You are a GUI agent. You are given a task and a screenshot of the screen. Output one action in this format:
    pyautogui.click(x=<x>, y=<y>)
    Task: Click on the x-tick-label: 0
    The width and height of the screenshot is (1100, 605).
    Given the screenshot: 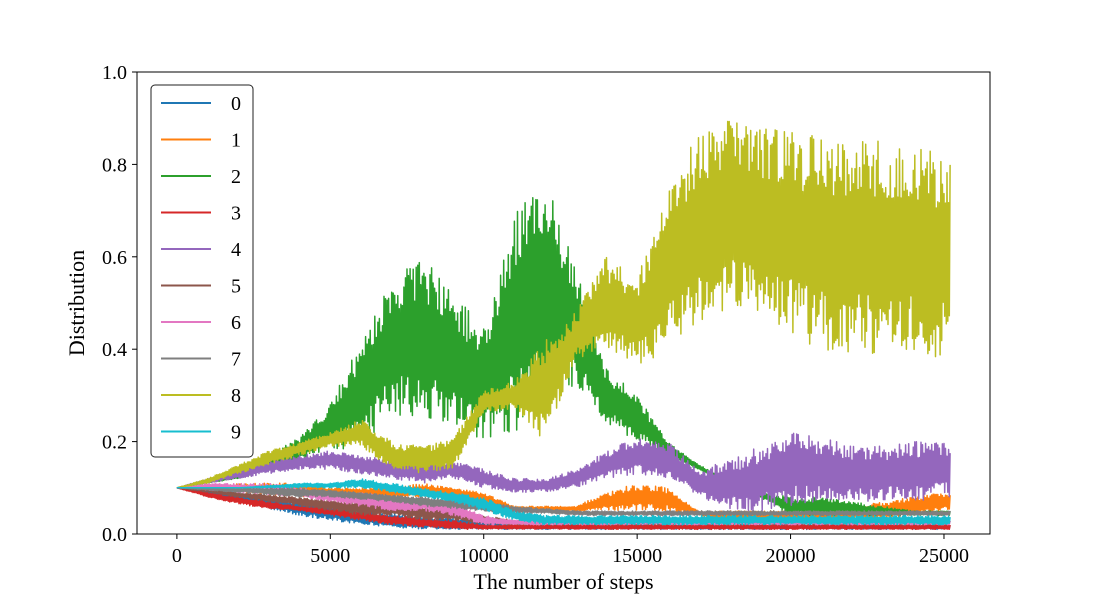 What is the action you would take?
    pyautogui.click(x=177, y=556)
    